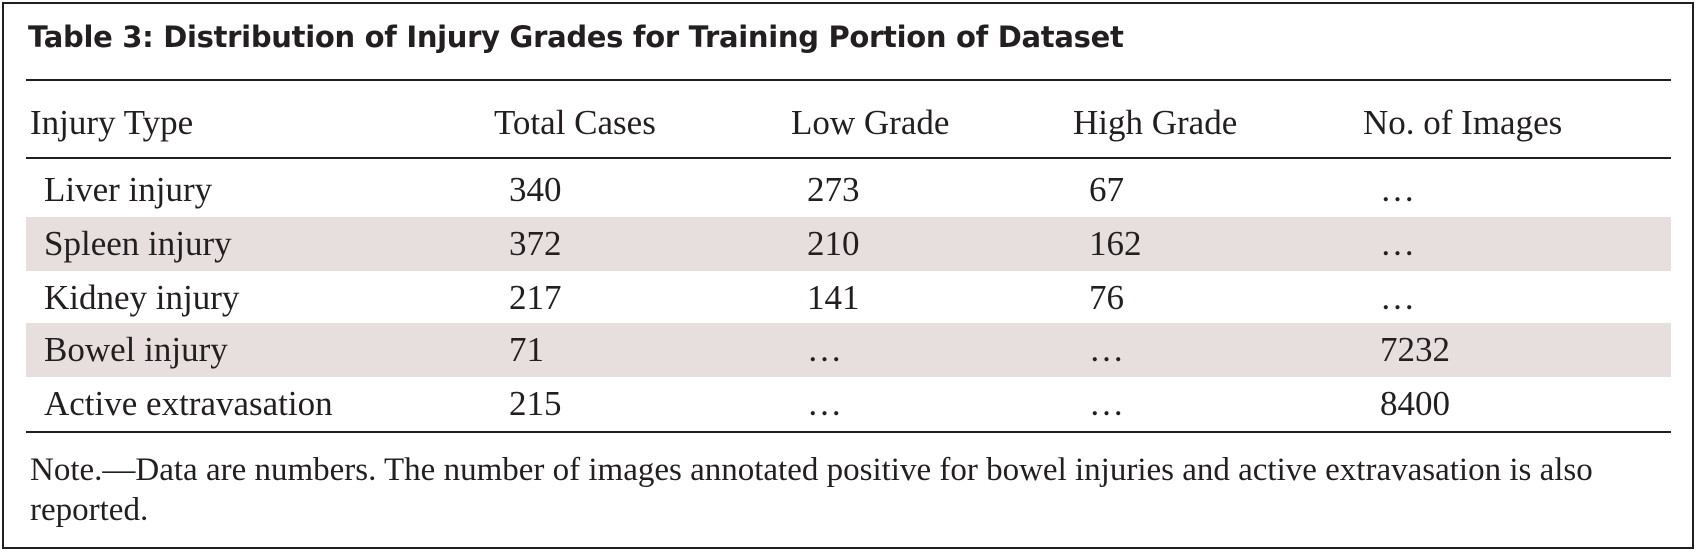 The width and height of the screenshot is (1700, 553). What do you see at coordinates (526, 349) in the screenshot?
I see `cell-total-cases: 71` at bounding box center [526, 349].